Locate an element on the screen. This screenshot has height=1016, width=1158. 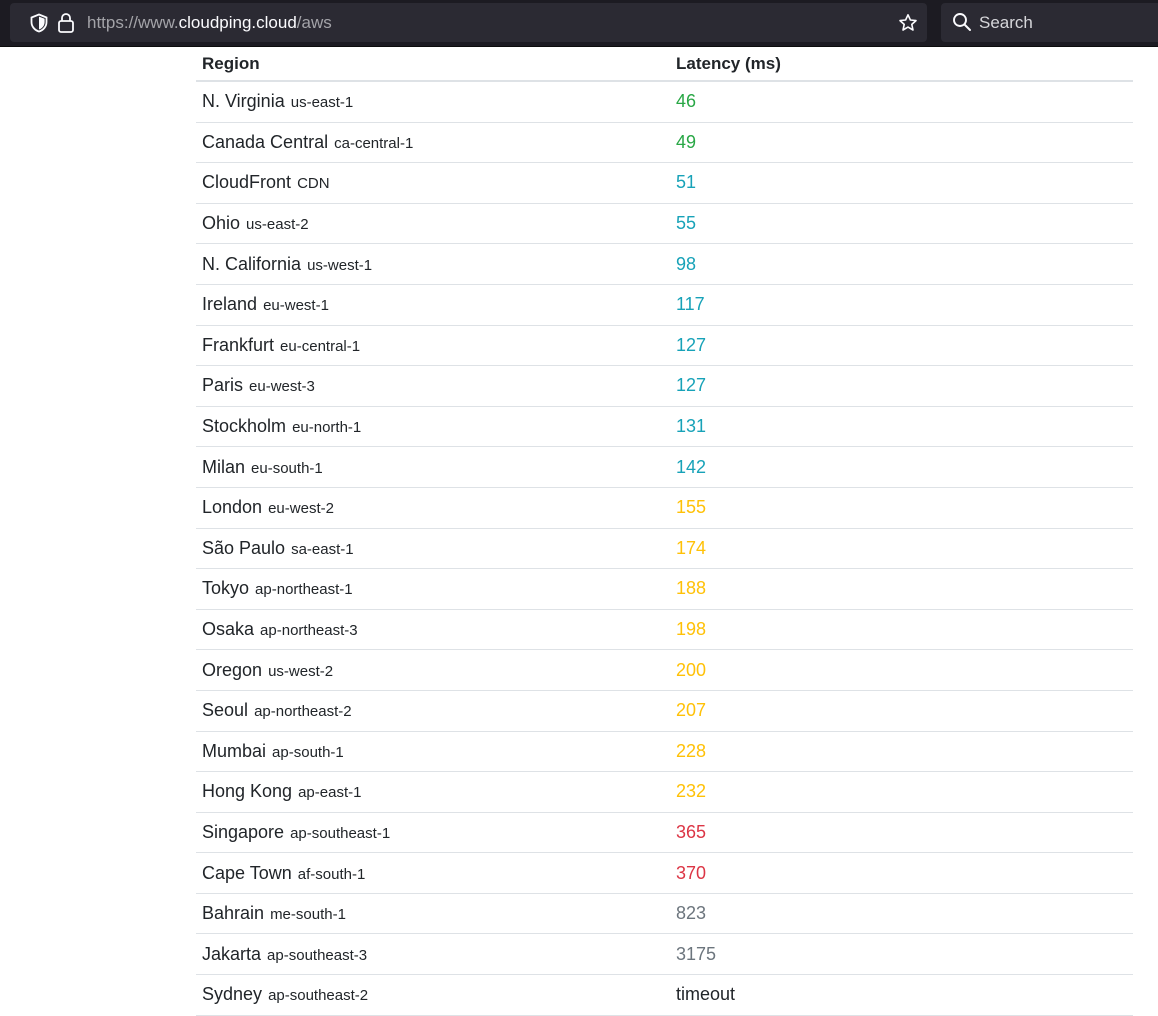
latency-value: 55 is located at coordinates (901, 224).